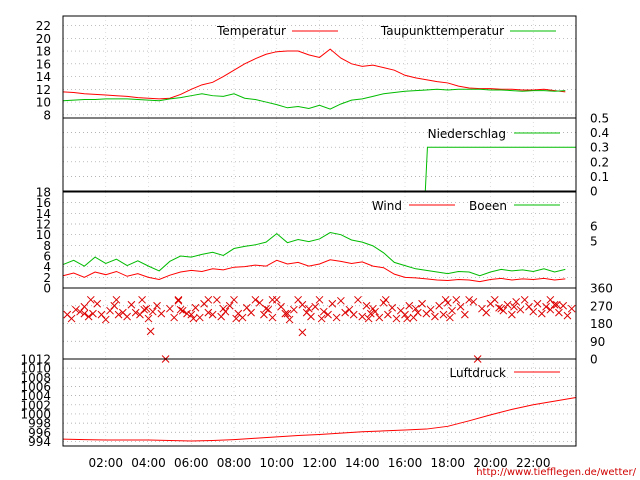 The height and width of the screenshot is (480, 640). What do you see at coordinates (314, 79) in the screenshot?
I see `temperature-series` at bounding box center [314, 79].